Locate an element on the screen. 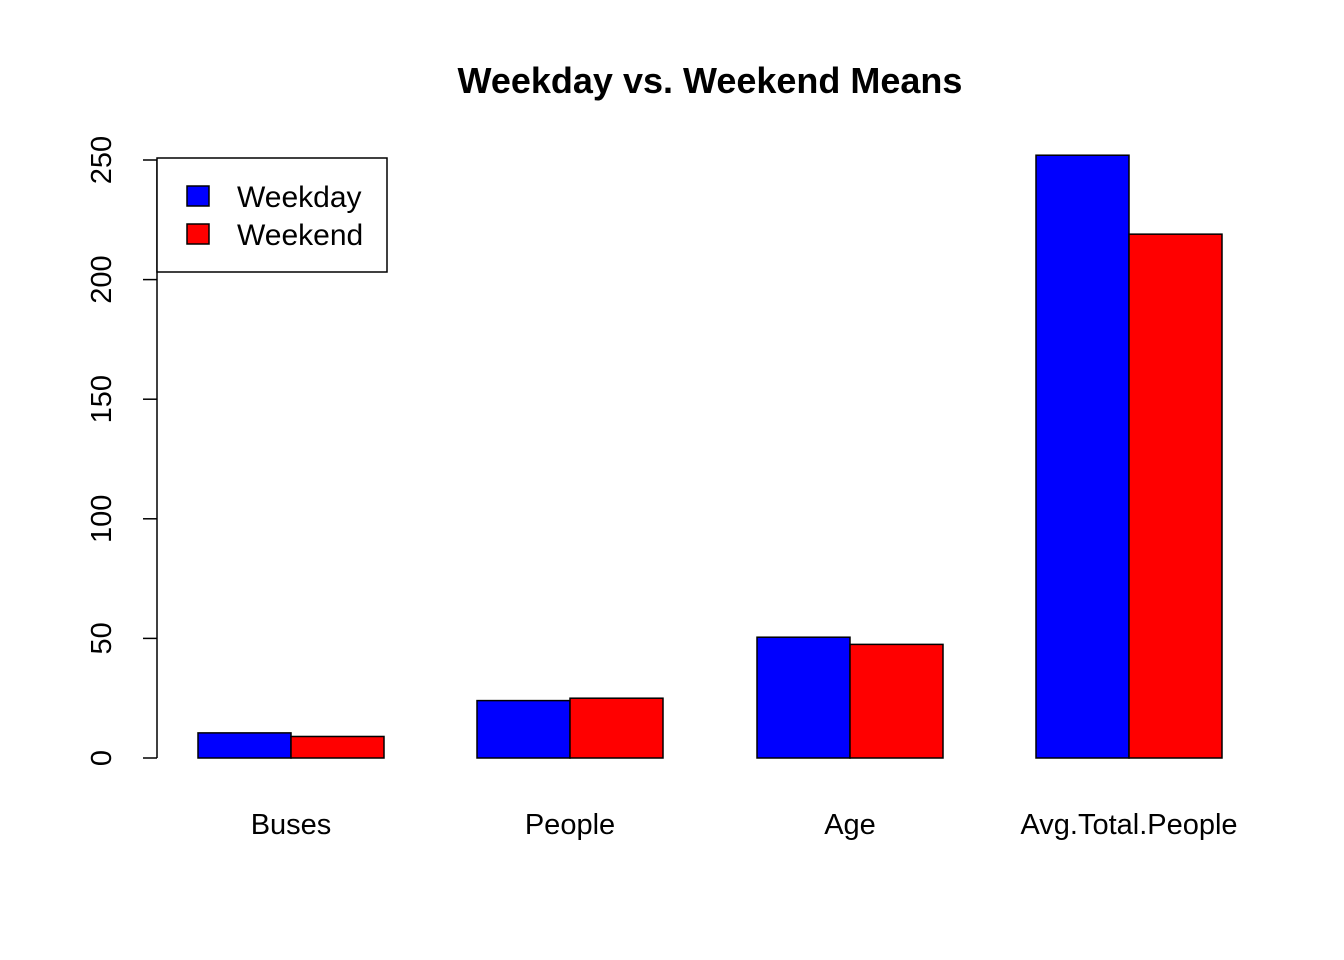 Image resolution: width=1344 pixels, height=960 pixels. bar-weekday-age is located at coordinates (803, 697).